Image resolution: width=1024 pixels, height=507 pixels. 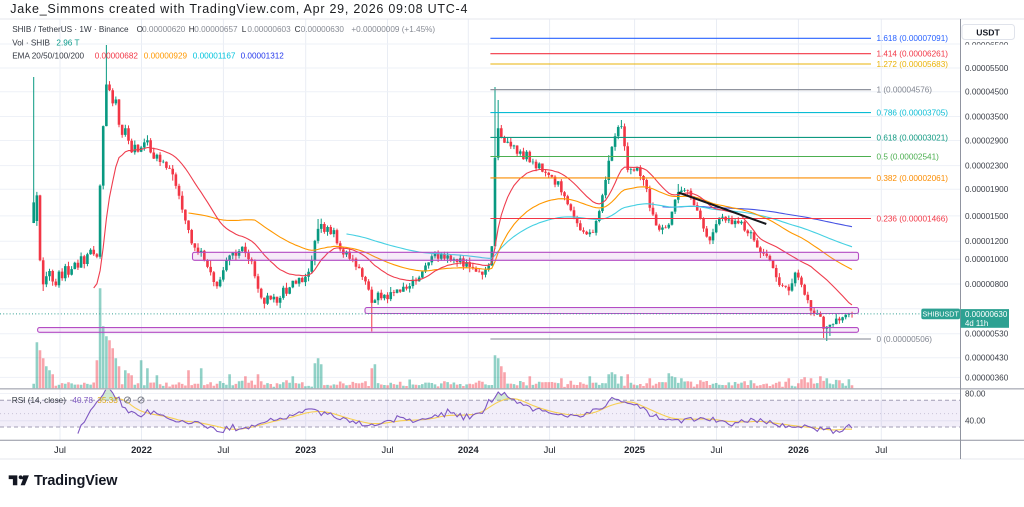 What do you see at coordinates (987, 284) in the screenshot?
I see `svg-text: 0.00000800` at bounding box center [987, 284].